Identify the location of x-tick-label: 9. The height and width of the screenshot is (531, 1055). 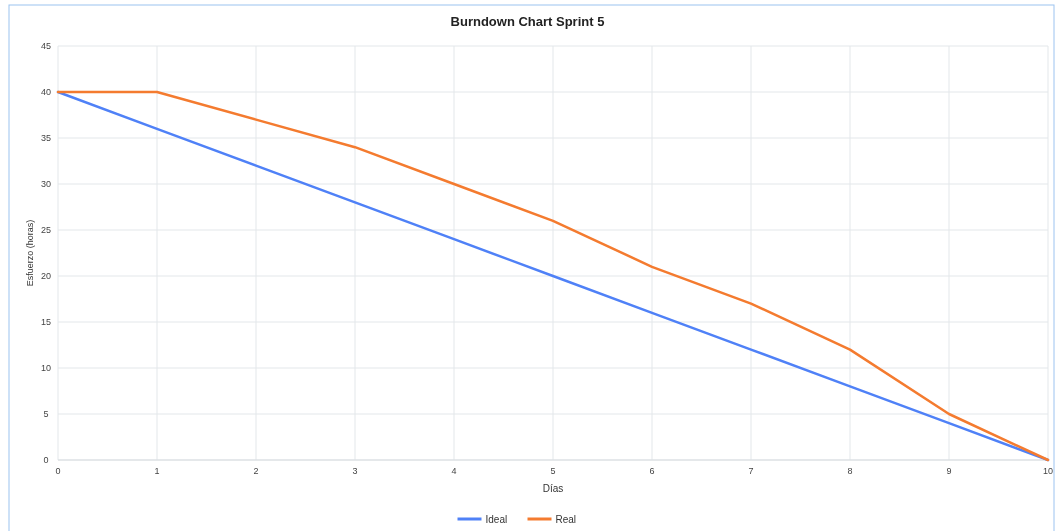
(949, 471).